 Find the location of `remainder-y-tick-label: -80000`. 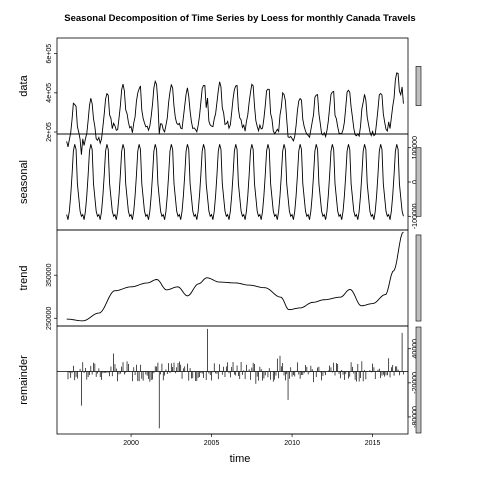

remainder-y-tick-label: -80000 is located at coordinates (415, 417).